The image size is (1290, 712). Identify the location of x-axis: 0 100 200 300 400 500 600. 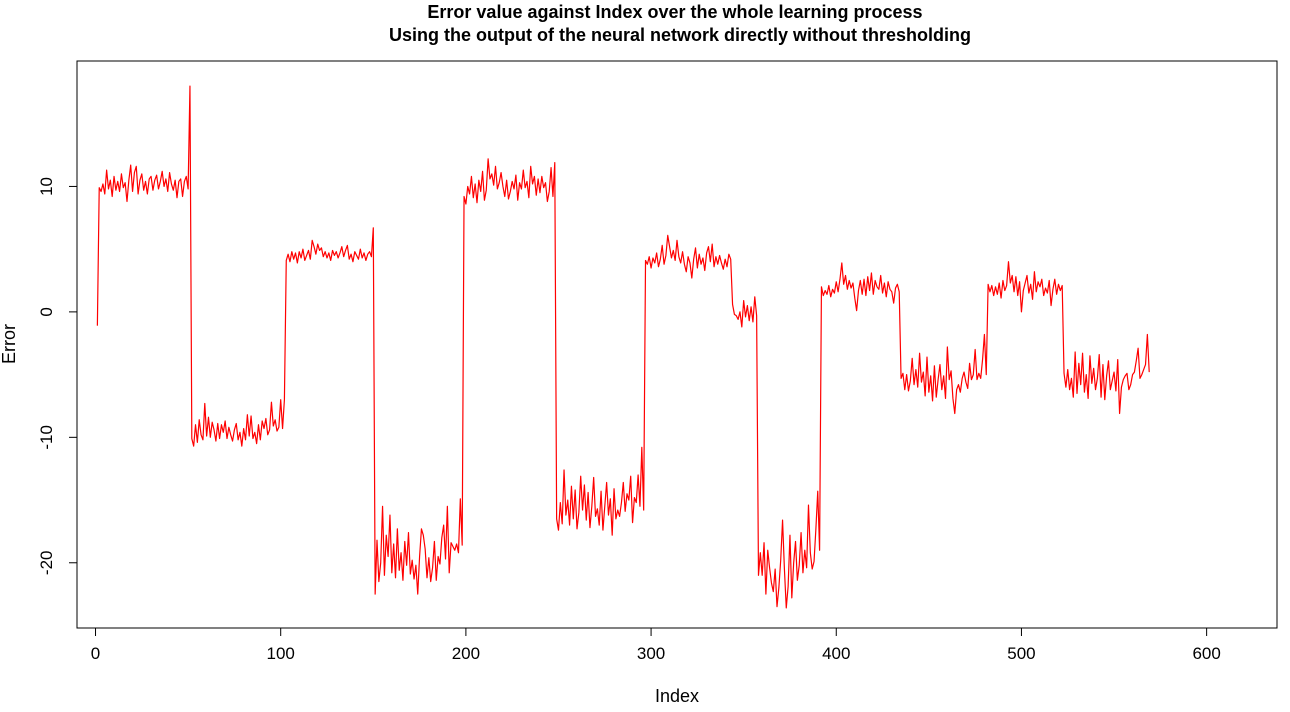
(656, 645).